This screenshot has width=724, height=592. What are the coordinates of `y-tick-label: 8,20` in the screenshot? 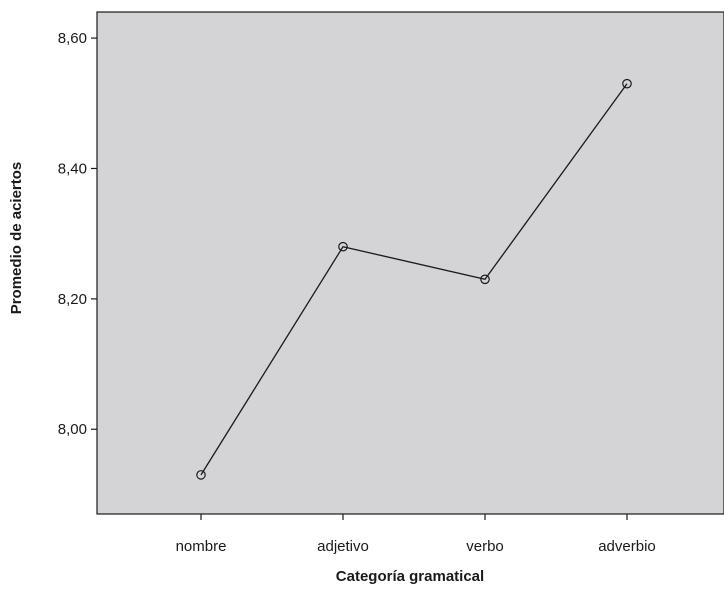 It's located at (72, 299).